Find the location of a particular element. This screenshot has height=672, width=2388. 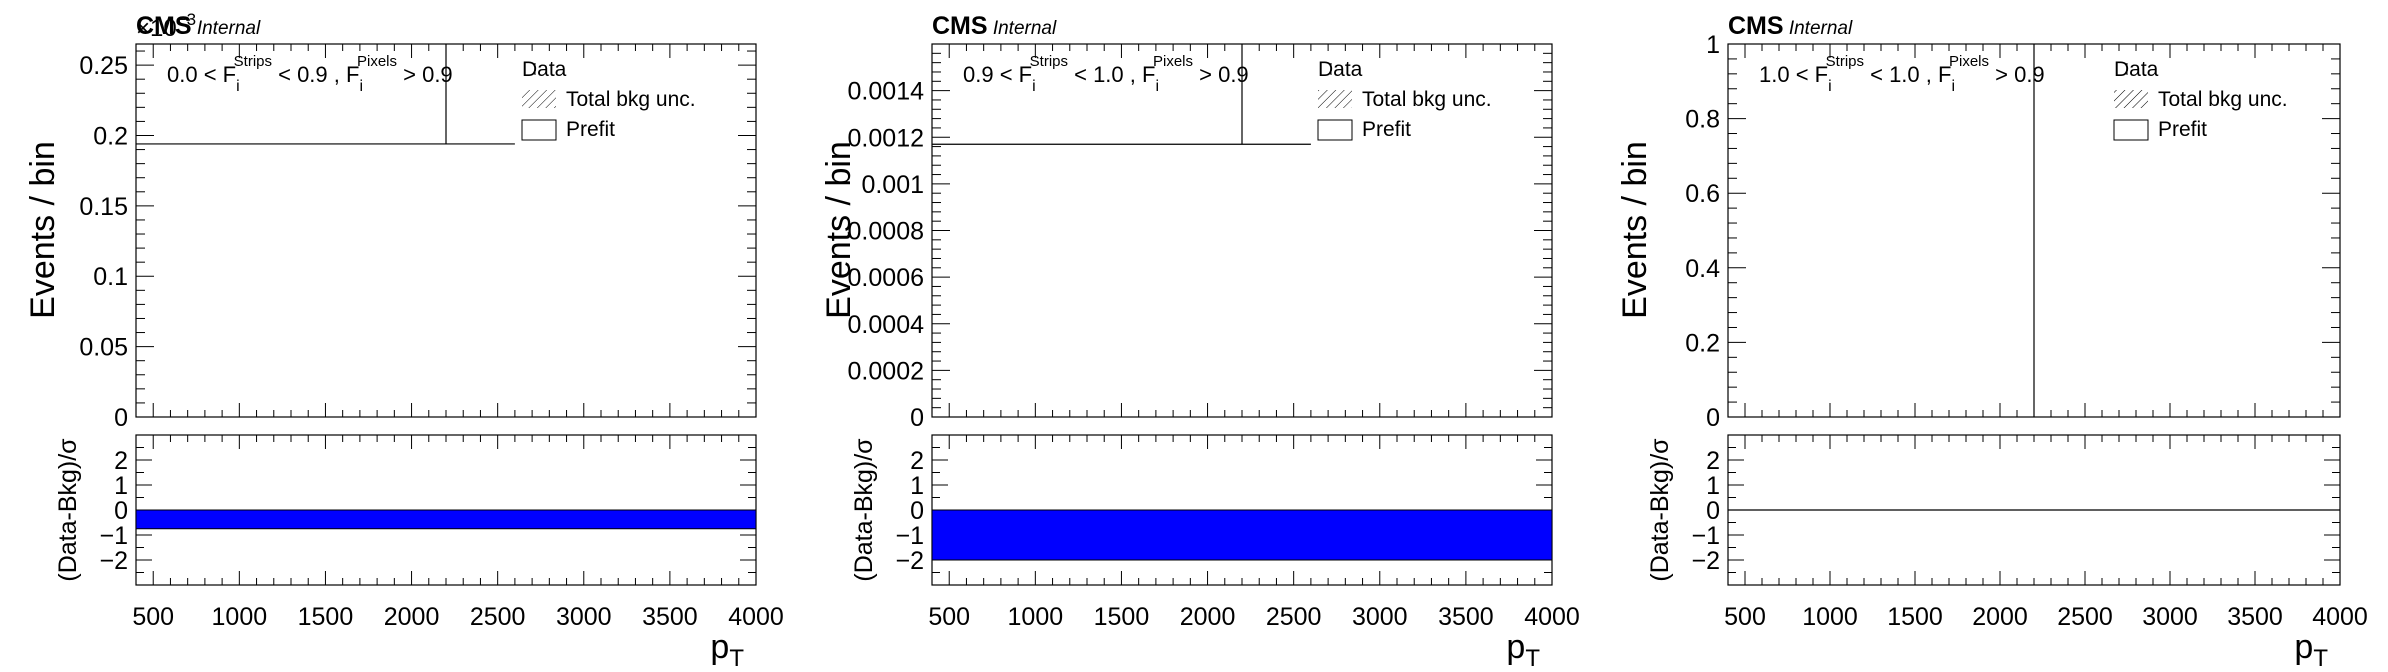

y-tick-label: 0.1 is located at coordinates (110, 277).